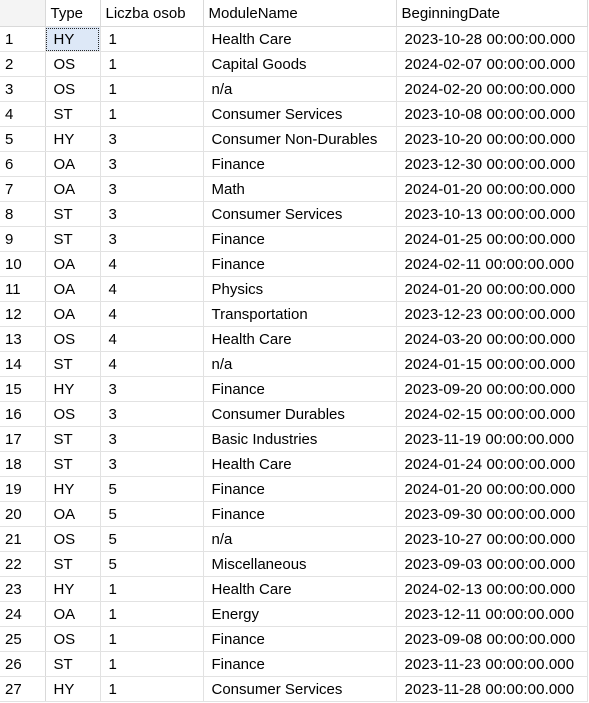 The height and width of the screenshot is (703, 589). I want to click on row-number: 12, so click(23, 314).